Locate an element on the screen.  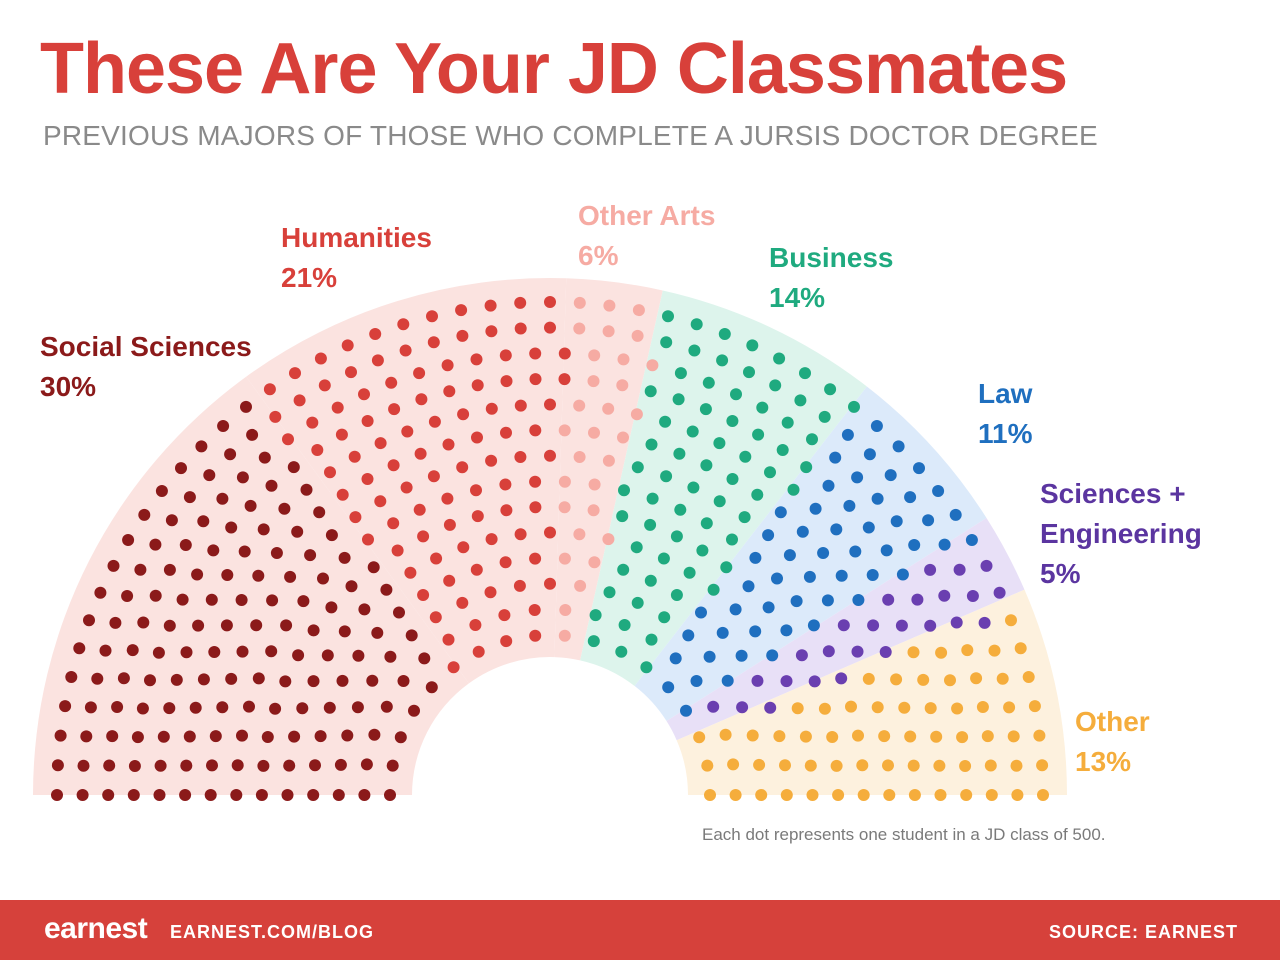
earnest-logo: earnest is located at coordinates (96, 928).